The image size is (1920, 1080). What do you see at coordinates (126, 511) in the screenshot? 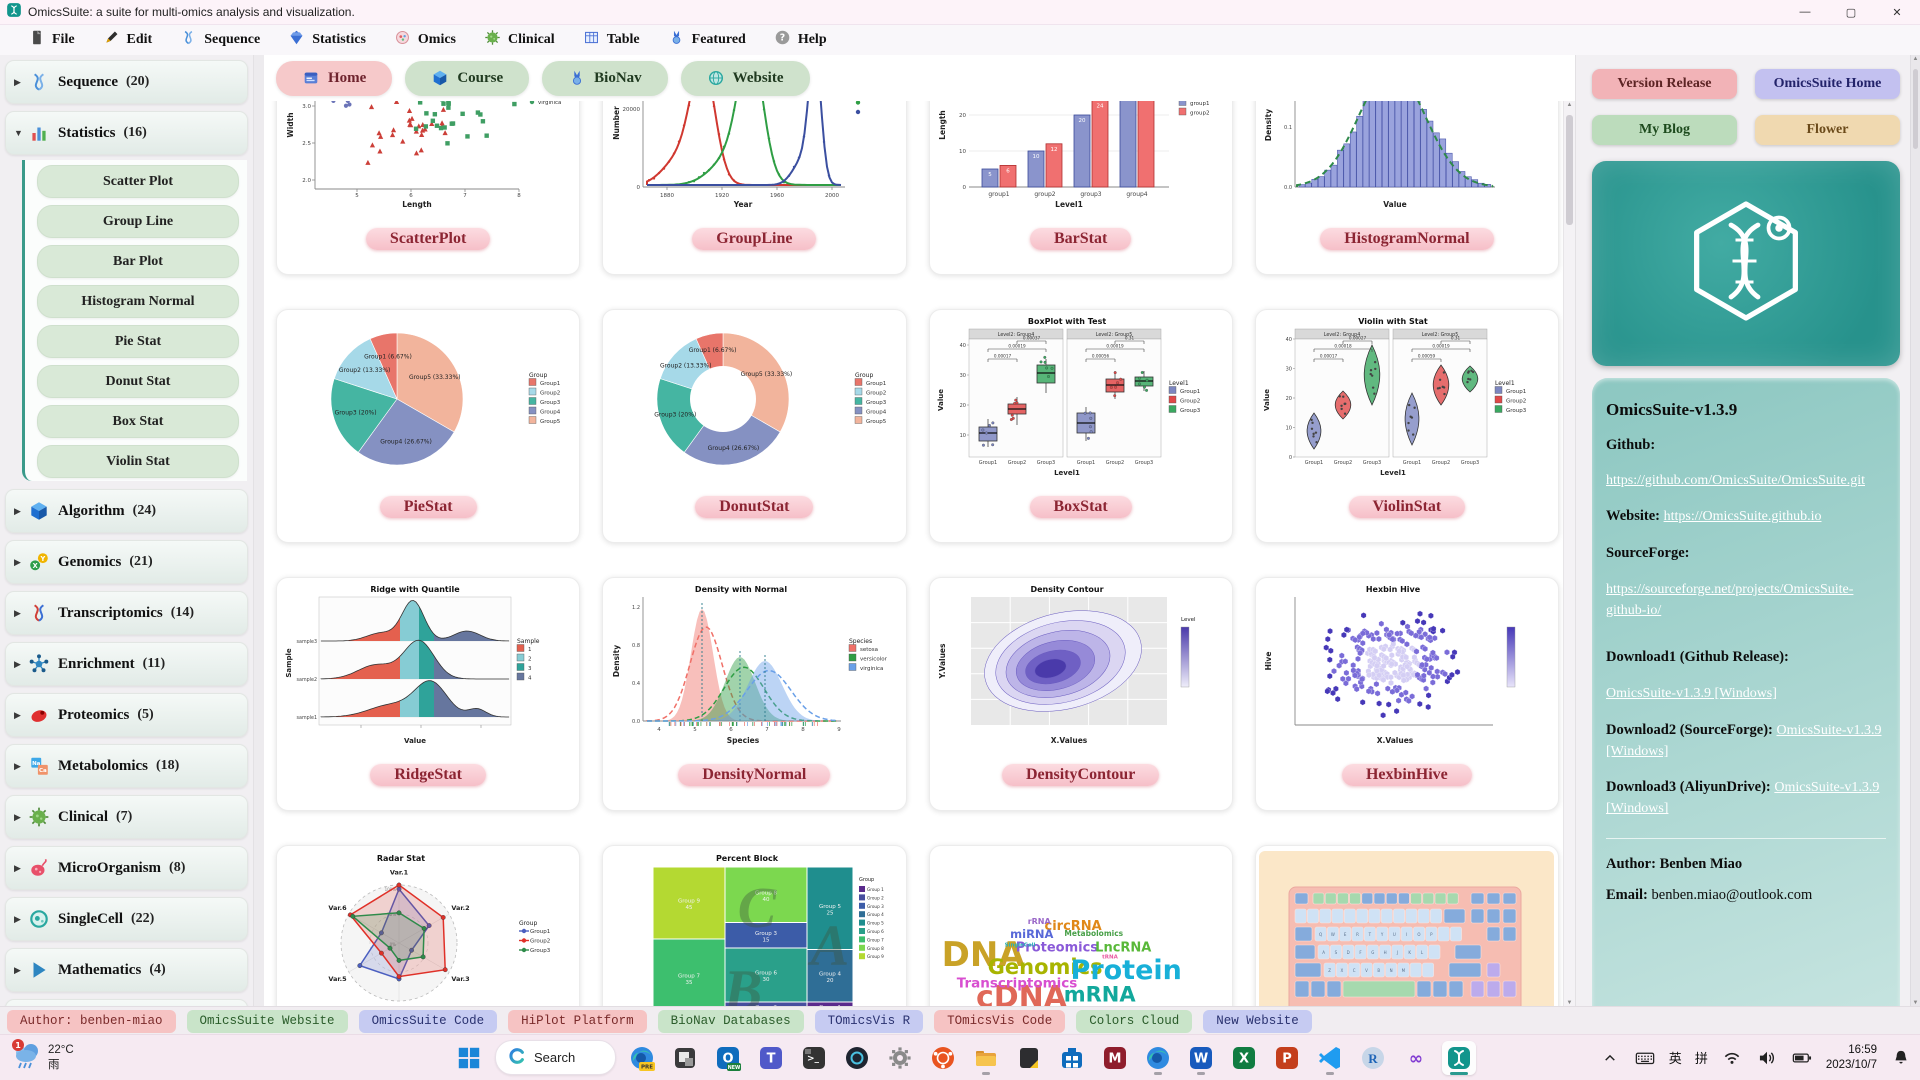
I see `sidebar-item-algorithm: ▶ Algorithm (24)` at bounding box center [126, 511].